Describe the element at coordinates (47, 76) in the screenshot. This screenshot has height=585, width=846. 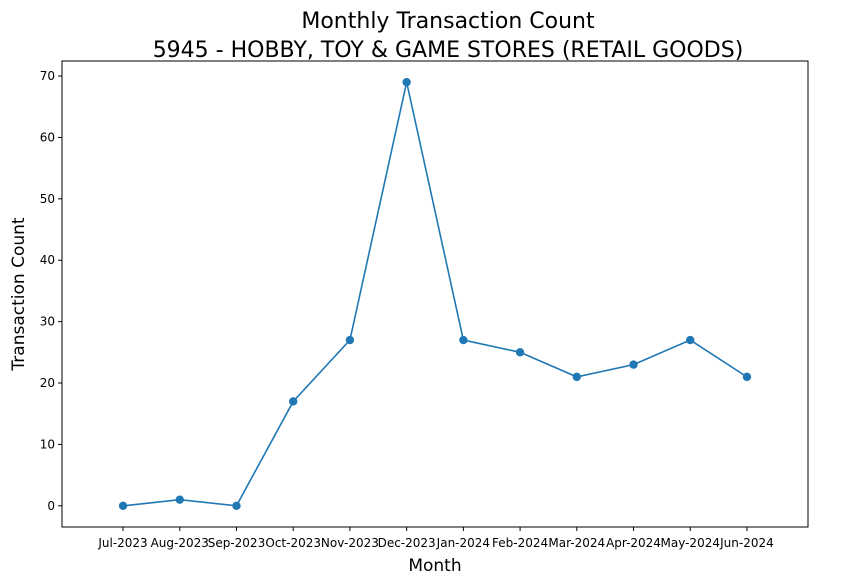
I see `y-tick-label-7: 70` at that location.